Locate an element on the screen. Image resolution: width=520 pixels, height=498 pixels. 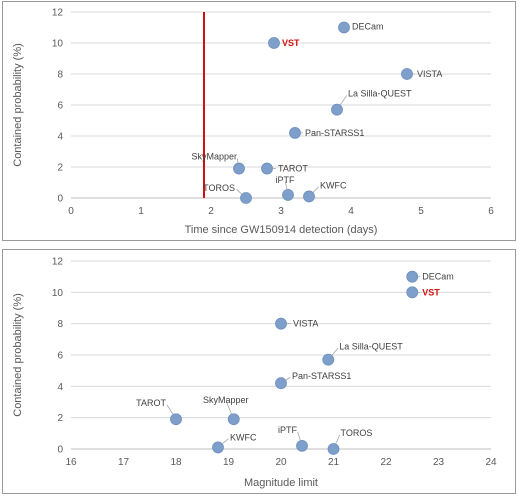
x-tick-label: 16 is located at coordinates (71, 462).